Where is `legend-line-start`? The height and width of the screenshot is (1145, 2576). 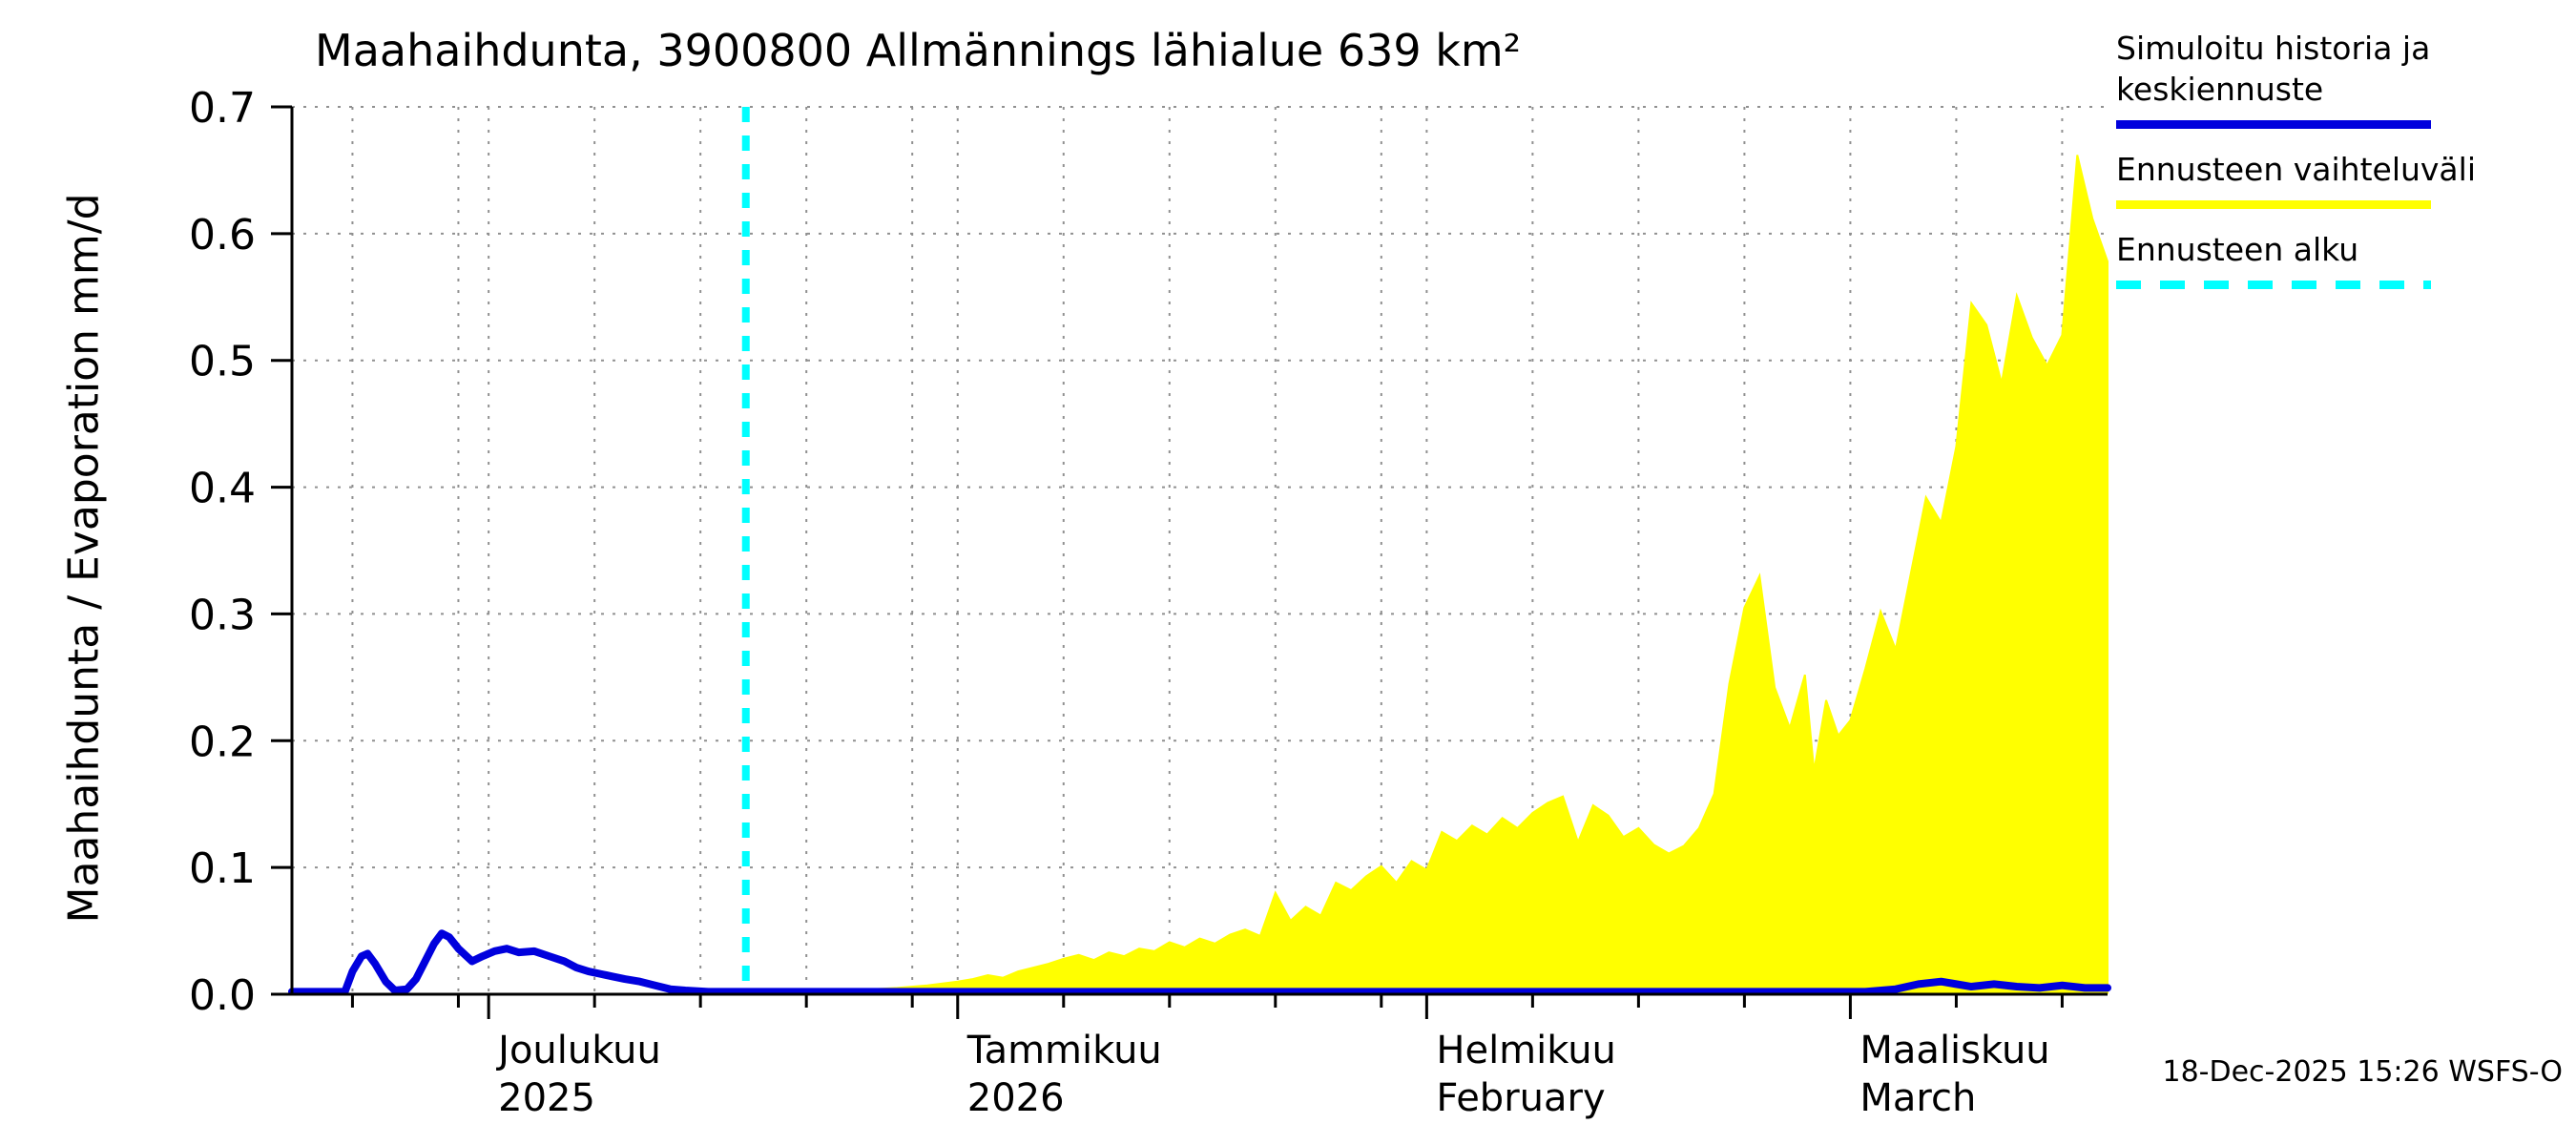 legend-line-start is located at coordinates (2273, 284).